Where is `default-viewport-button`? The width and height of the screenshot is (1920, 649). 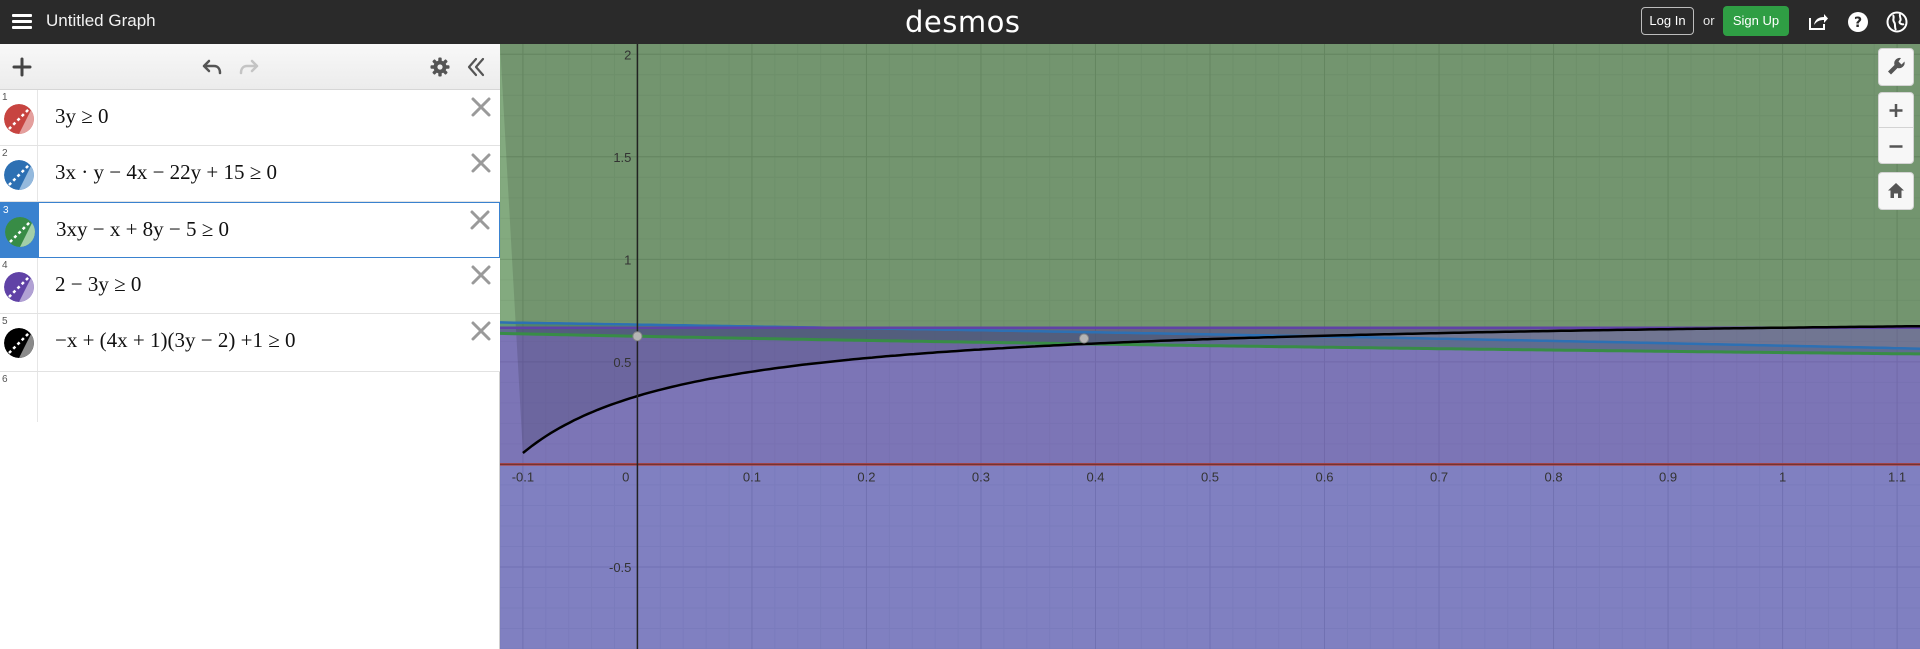 default-viewport-button is located at coordinates (1896, 191).